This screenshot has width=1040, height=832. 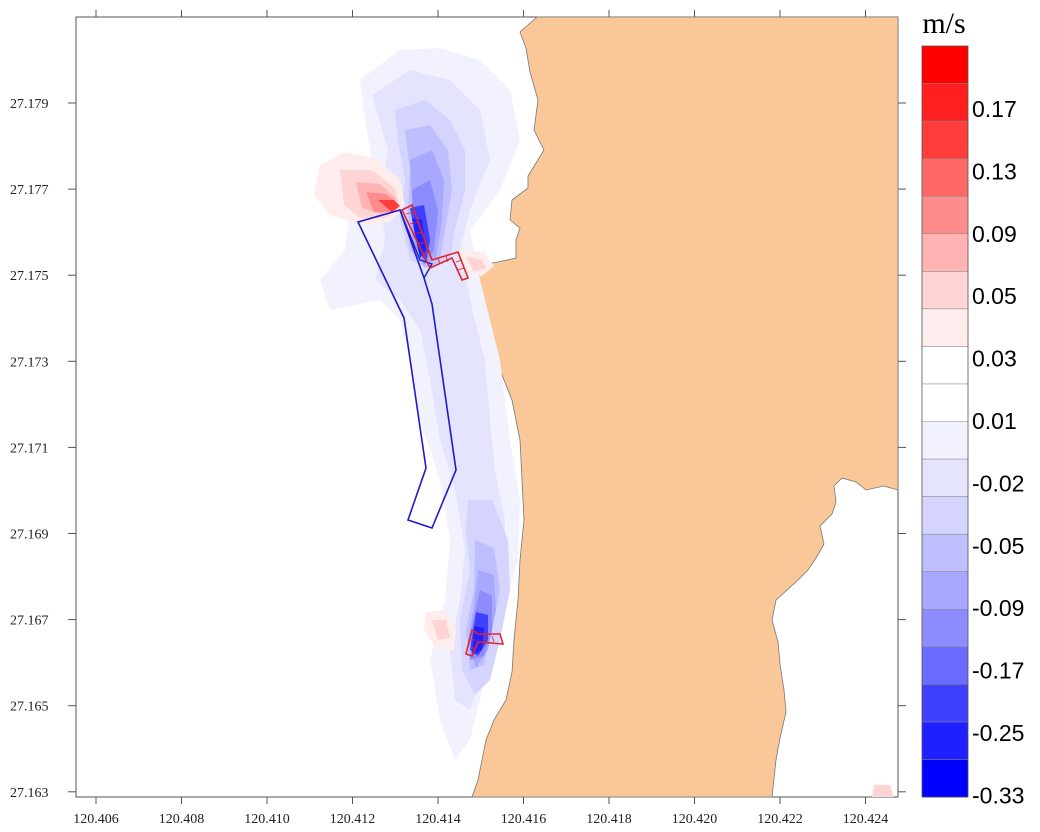 What do you see at coordinates (998, 733) in the screenshot?
I see `colorbar-label: -0.25` at bounding box center [998, 733].